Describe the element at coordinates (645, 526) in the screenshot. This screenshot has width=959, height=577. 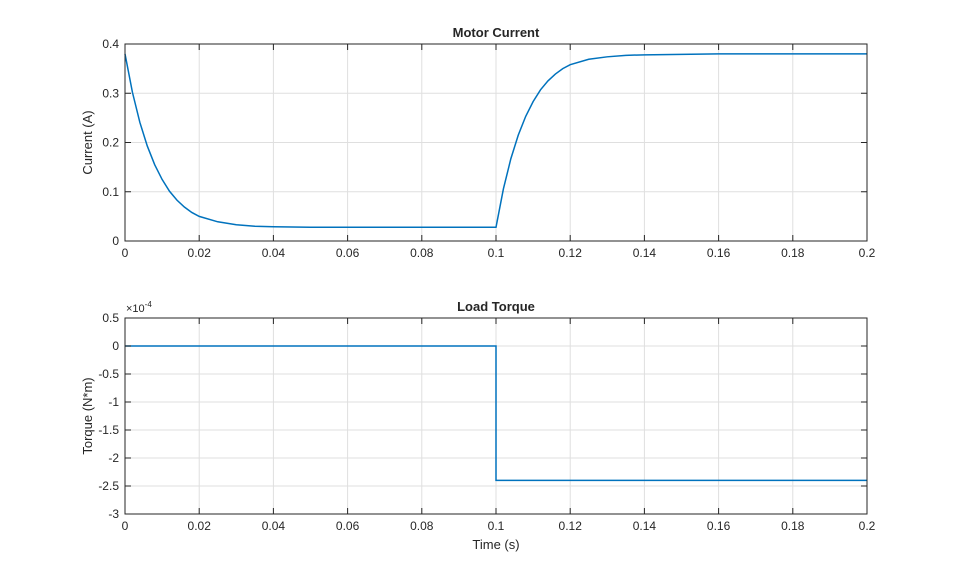
I see `torque-x-tick-label: 0.14` at that location.